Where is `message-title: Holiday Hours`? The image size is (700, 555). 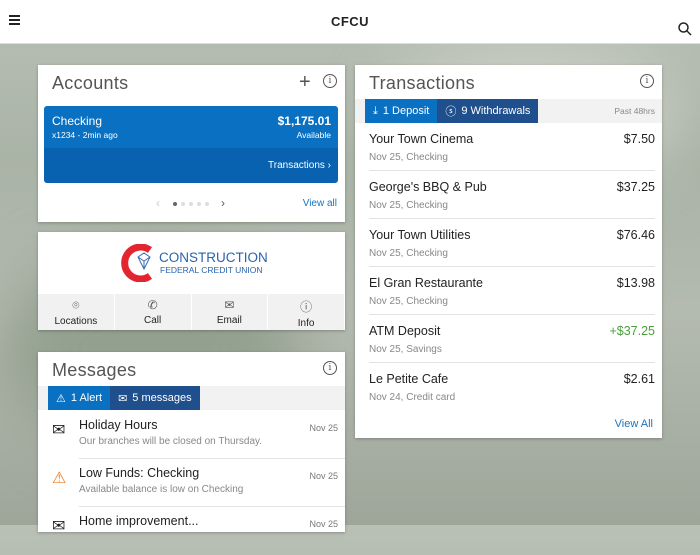
message-title: Holiday Hours is located at coordinates (118, 425).